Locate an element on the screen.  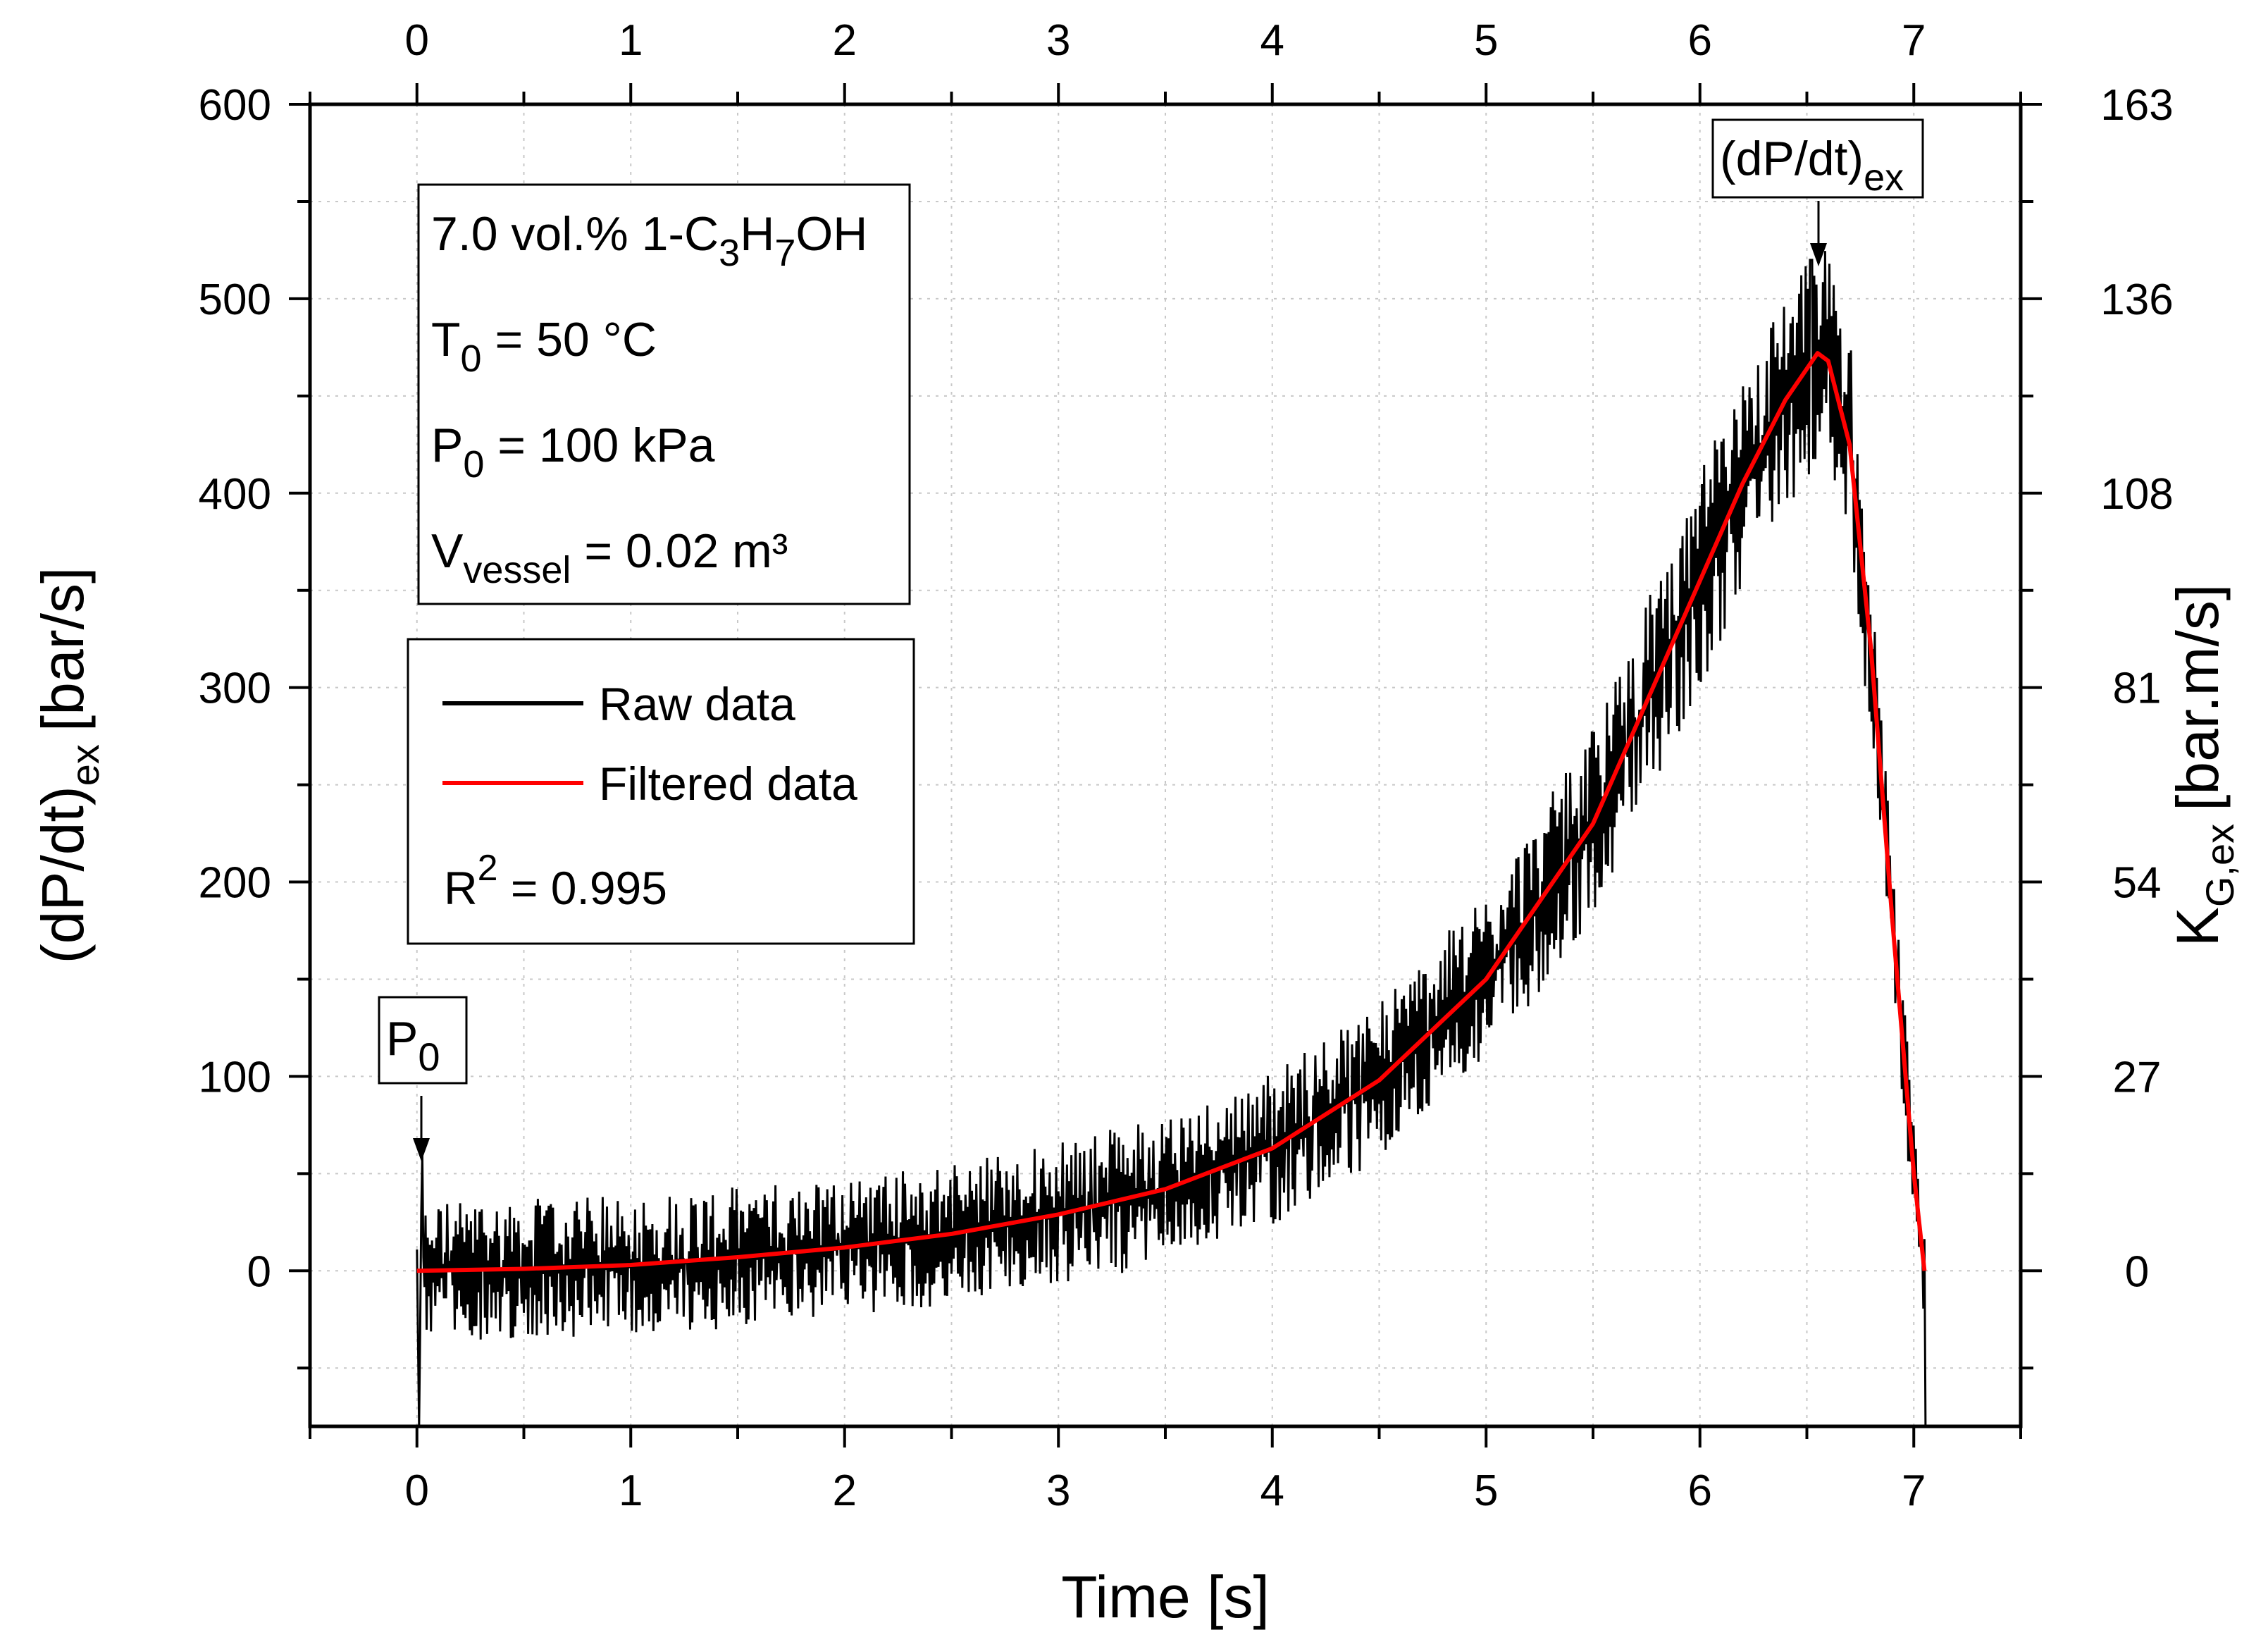
y2-axis-title: KG,ex[bar.m/s] is located at coordinates (2203, 765).